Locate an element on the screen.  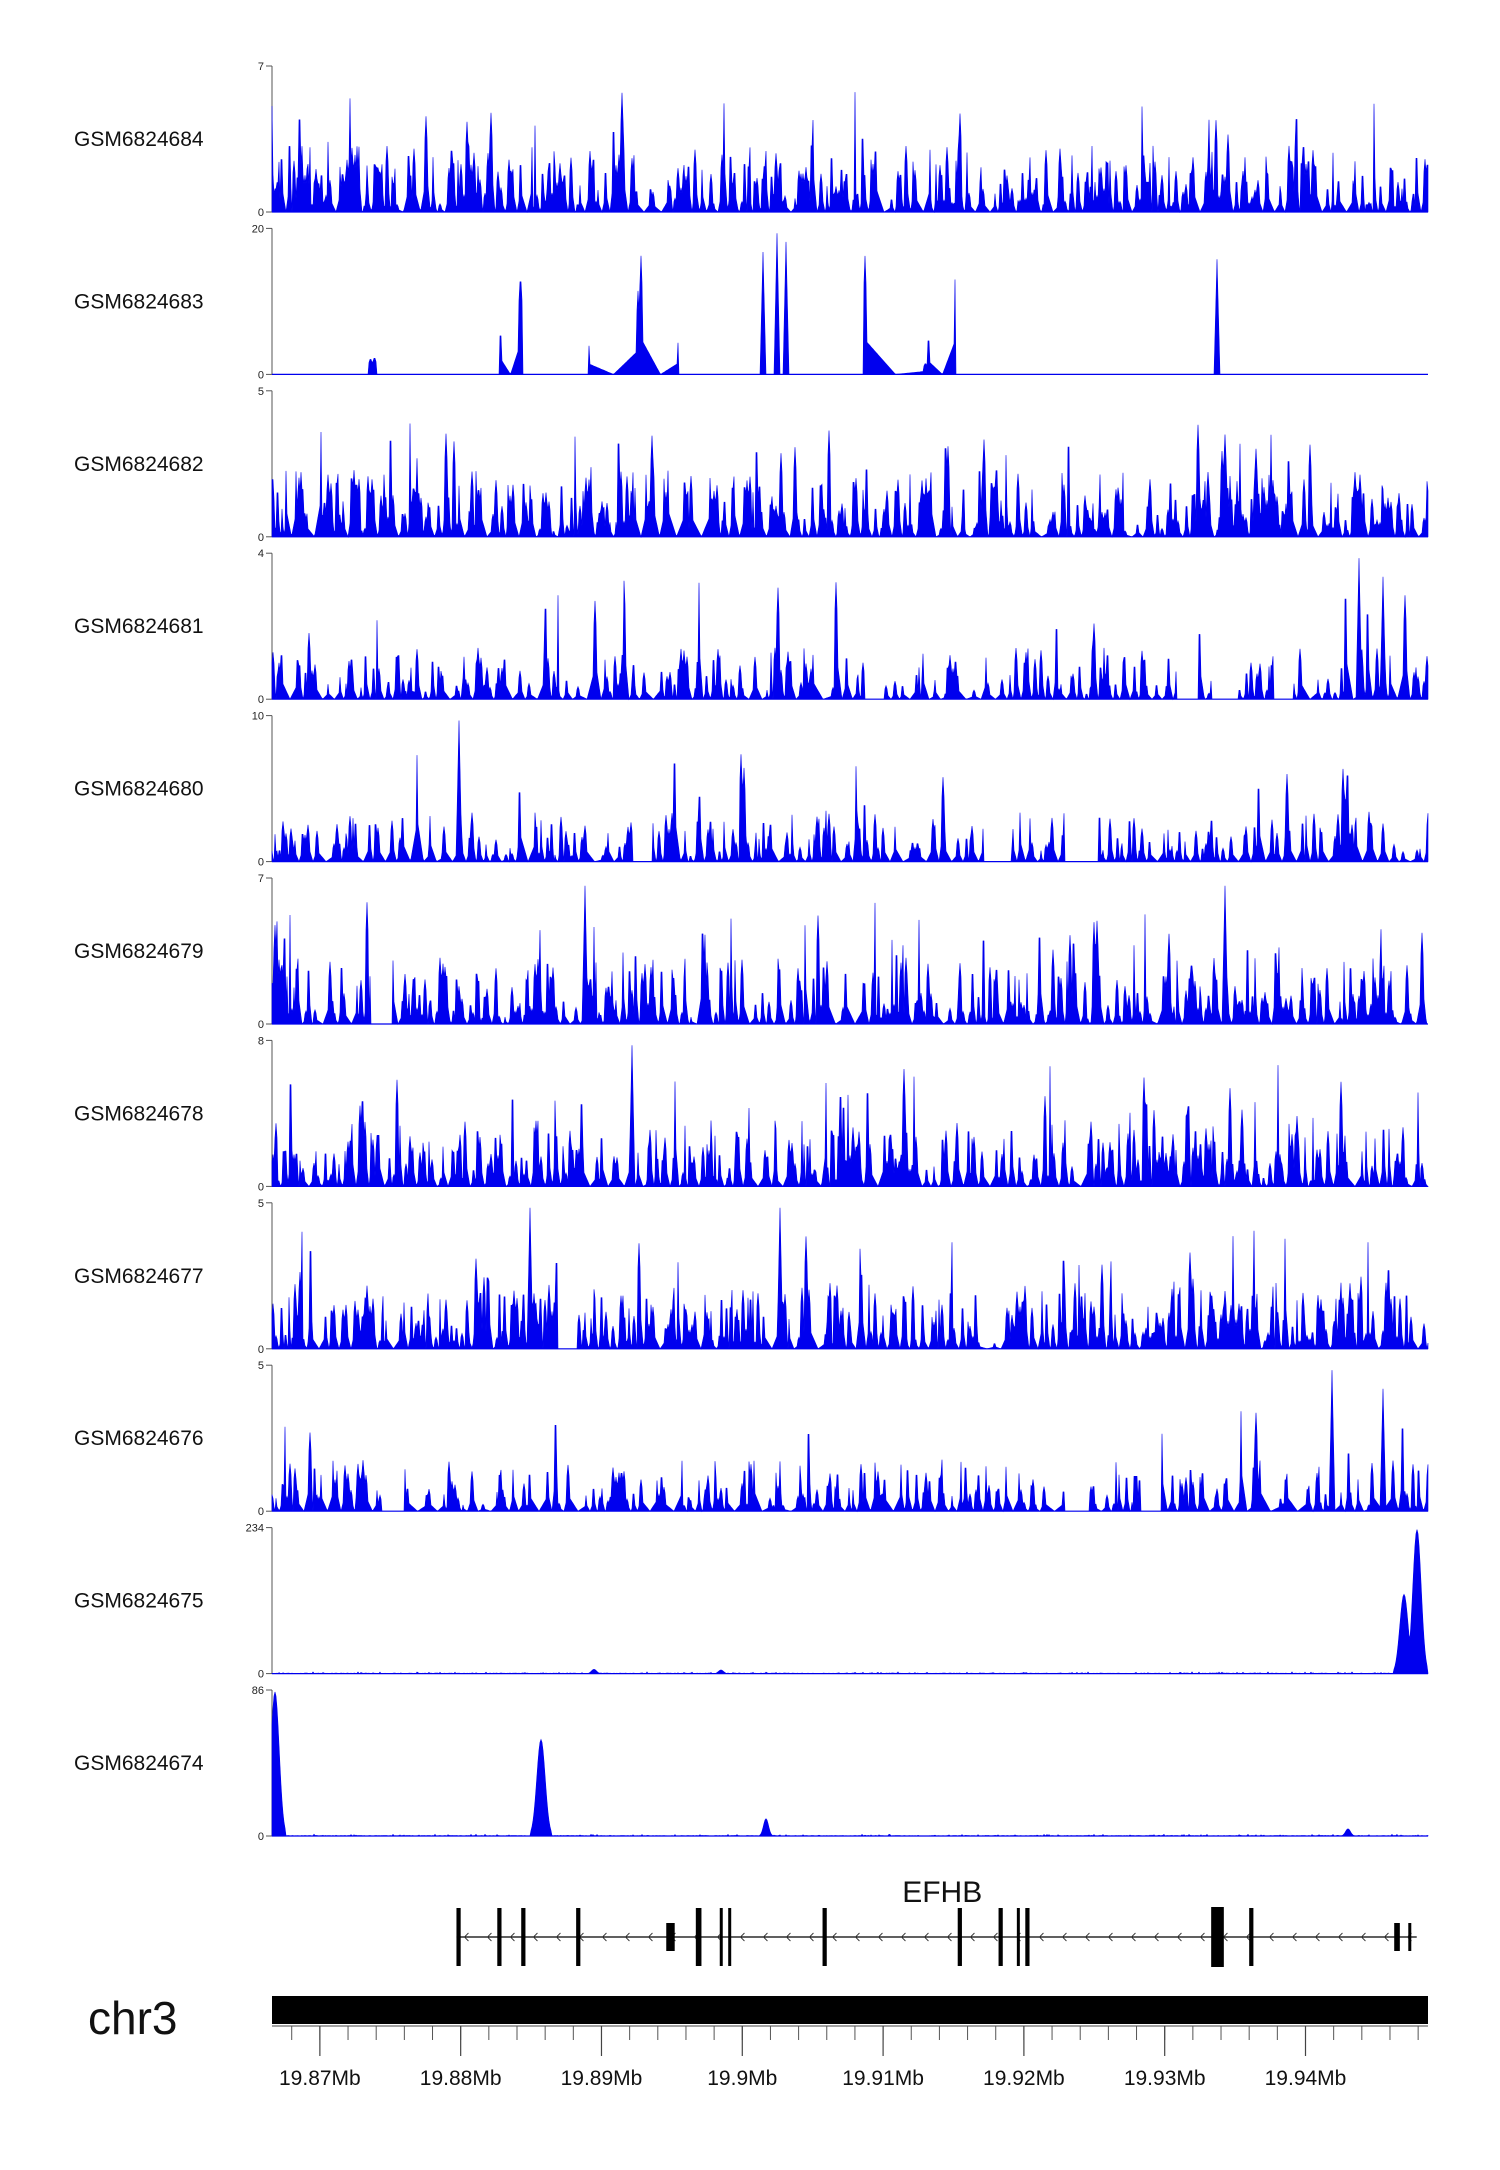
axis-tick-label: 19.9Mb is located at coordinates (742, 2078).